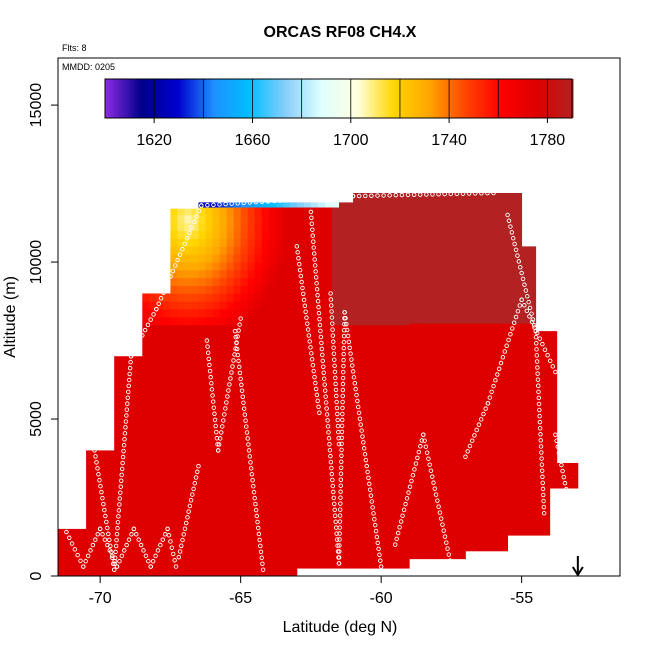 Image resolution: width=650 pixels, height=650 pixels. What do you see at coordinates (340, 32) in the screenshot?
I see `chart-title: ORCAS RF08 CH4.X` at bounding box center [340, 32].